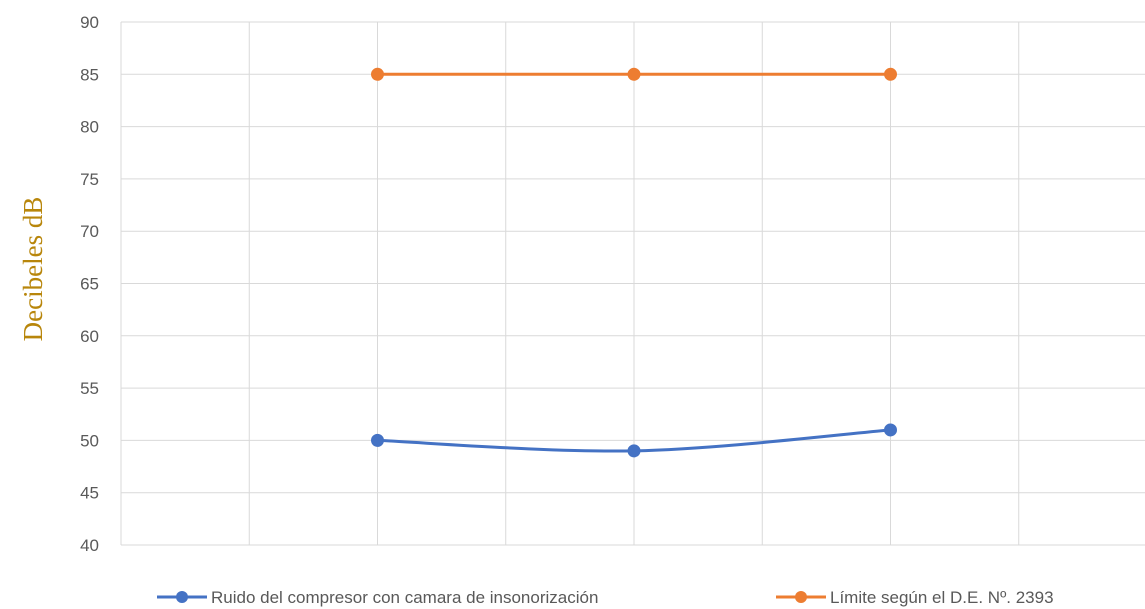 This screenshot has width=1145, height=609. What do you see at coordinates (89, 74) in the screenshot?
I see `y-tick-label: 85` at bounding box center [89, 74].